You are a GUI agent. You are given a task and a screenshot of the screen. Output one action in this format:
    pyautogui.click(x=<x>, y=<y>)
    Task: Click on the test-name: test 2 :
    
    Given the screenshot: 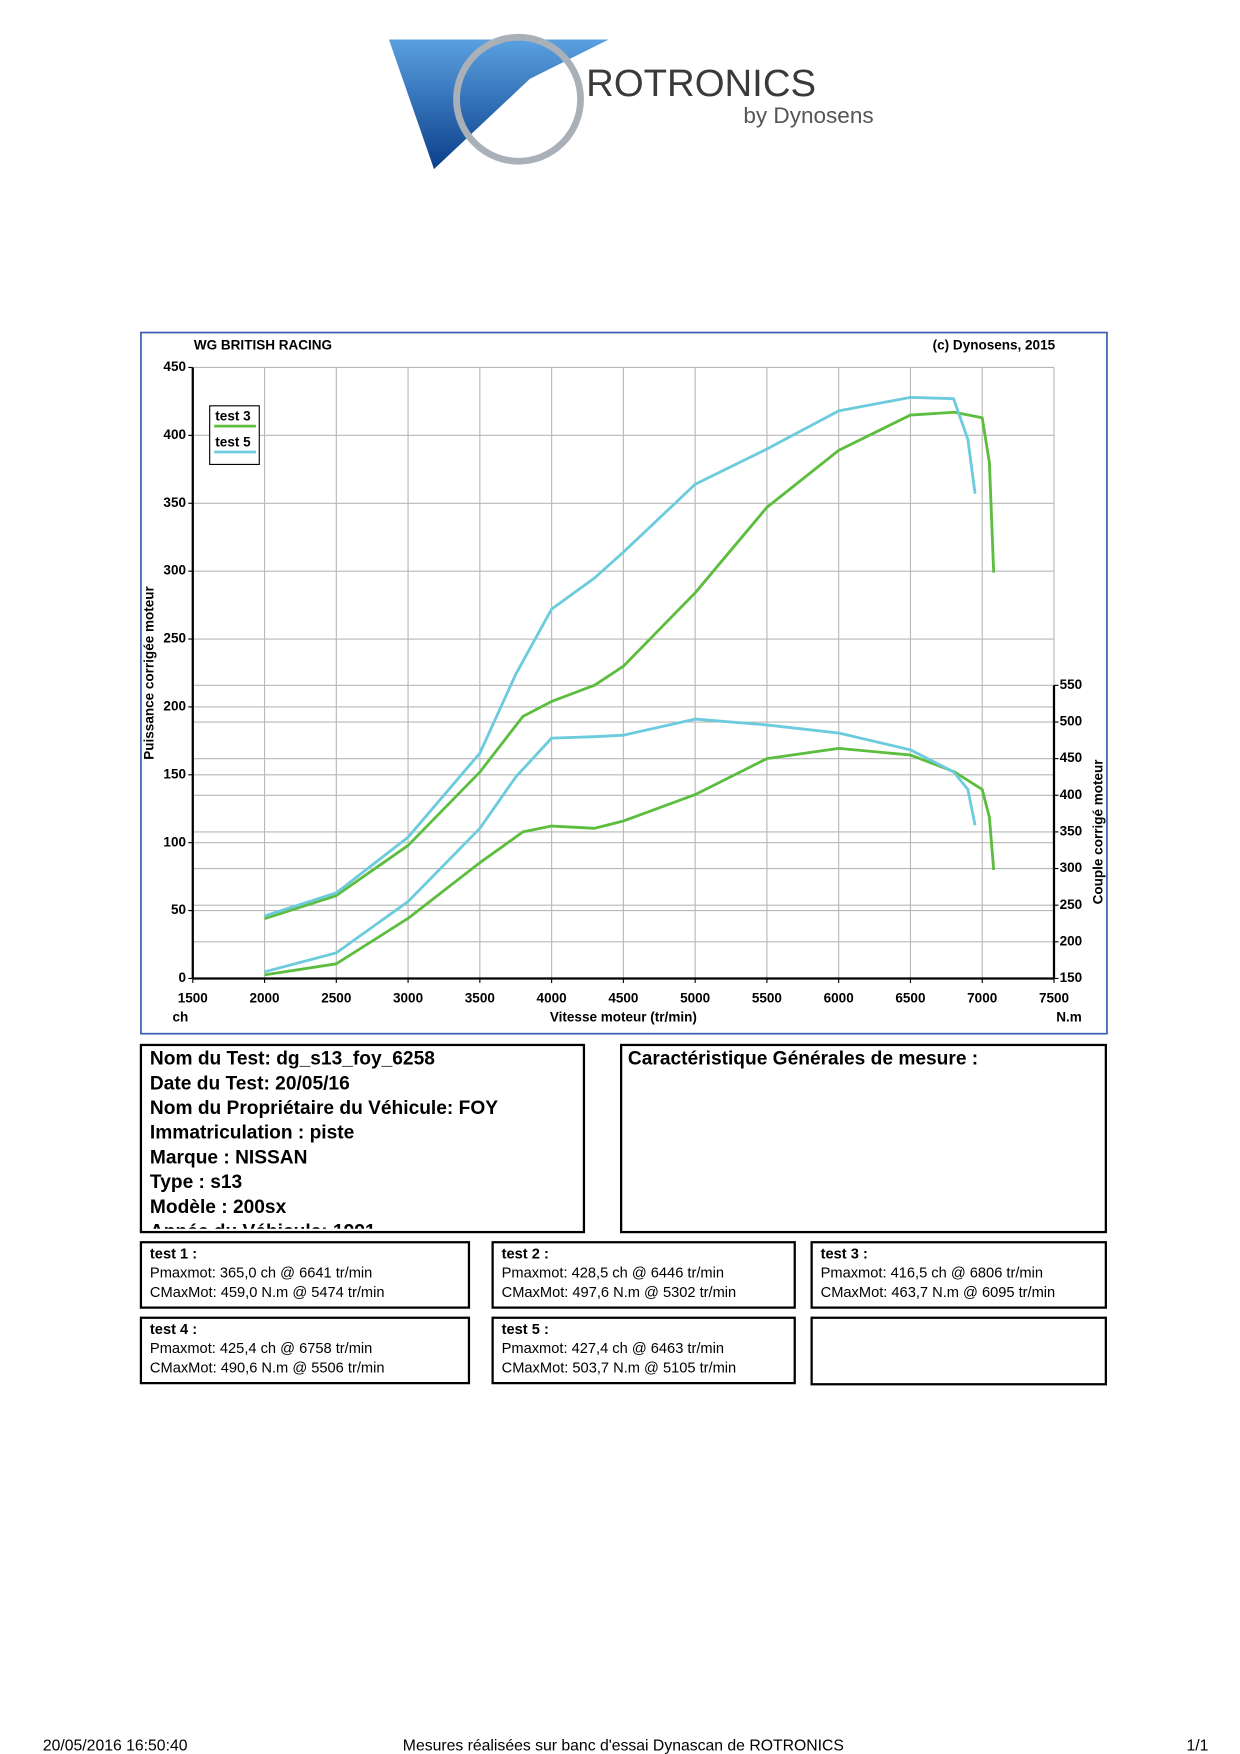 What is the action you would take?
    pyautogui.click(x=525, y=1255)
    